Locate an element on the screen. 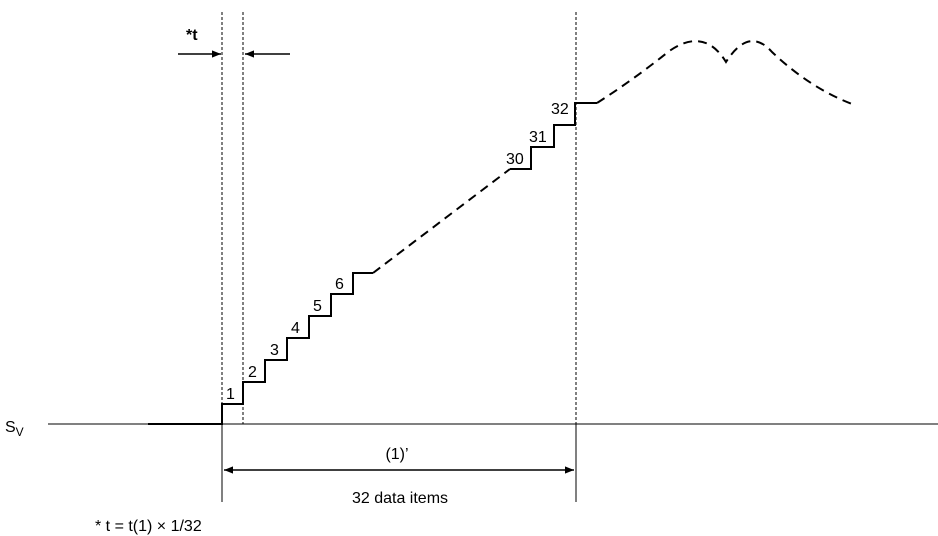 Image resolution: width=938 pixels, height=536 pixels. step-label: 4 is located at coordinates (295, 328).